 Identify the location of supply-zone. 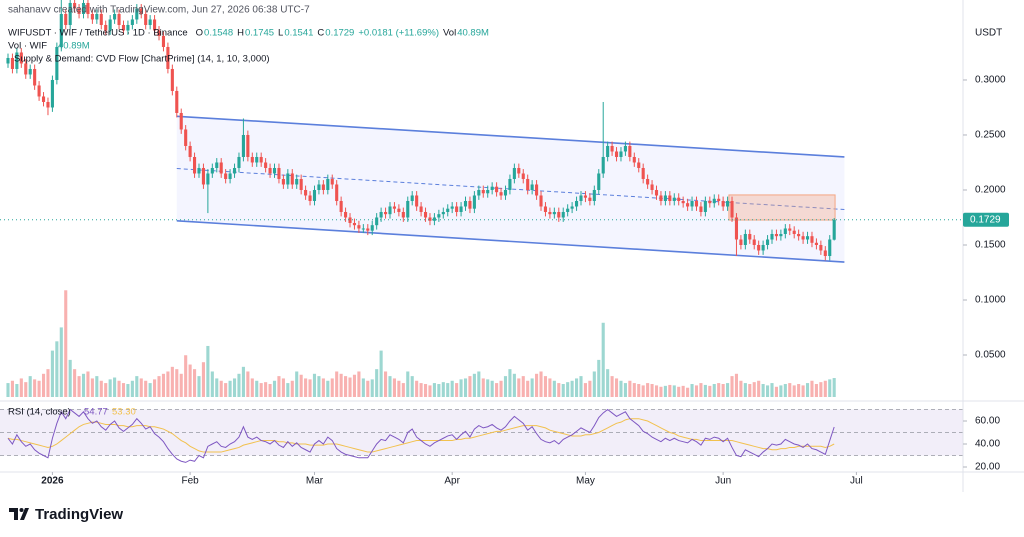
(782, 207).